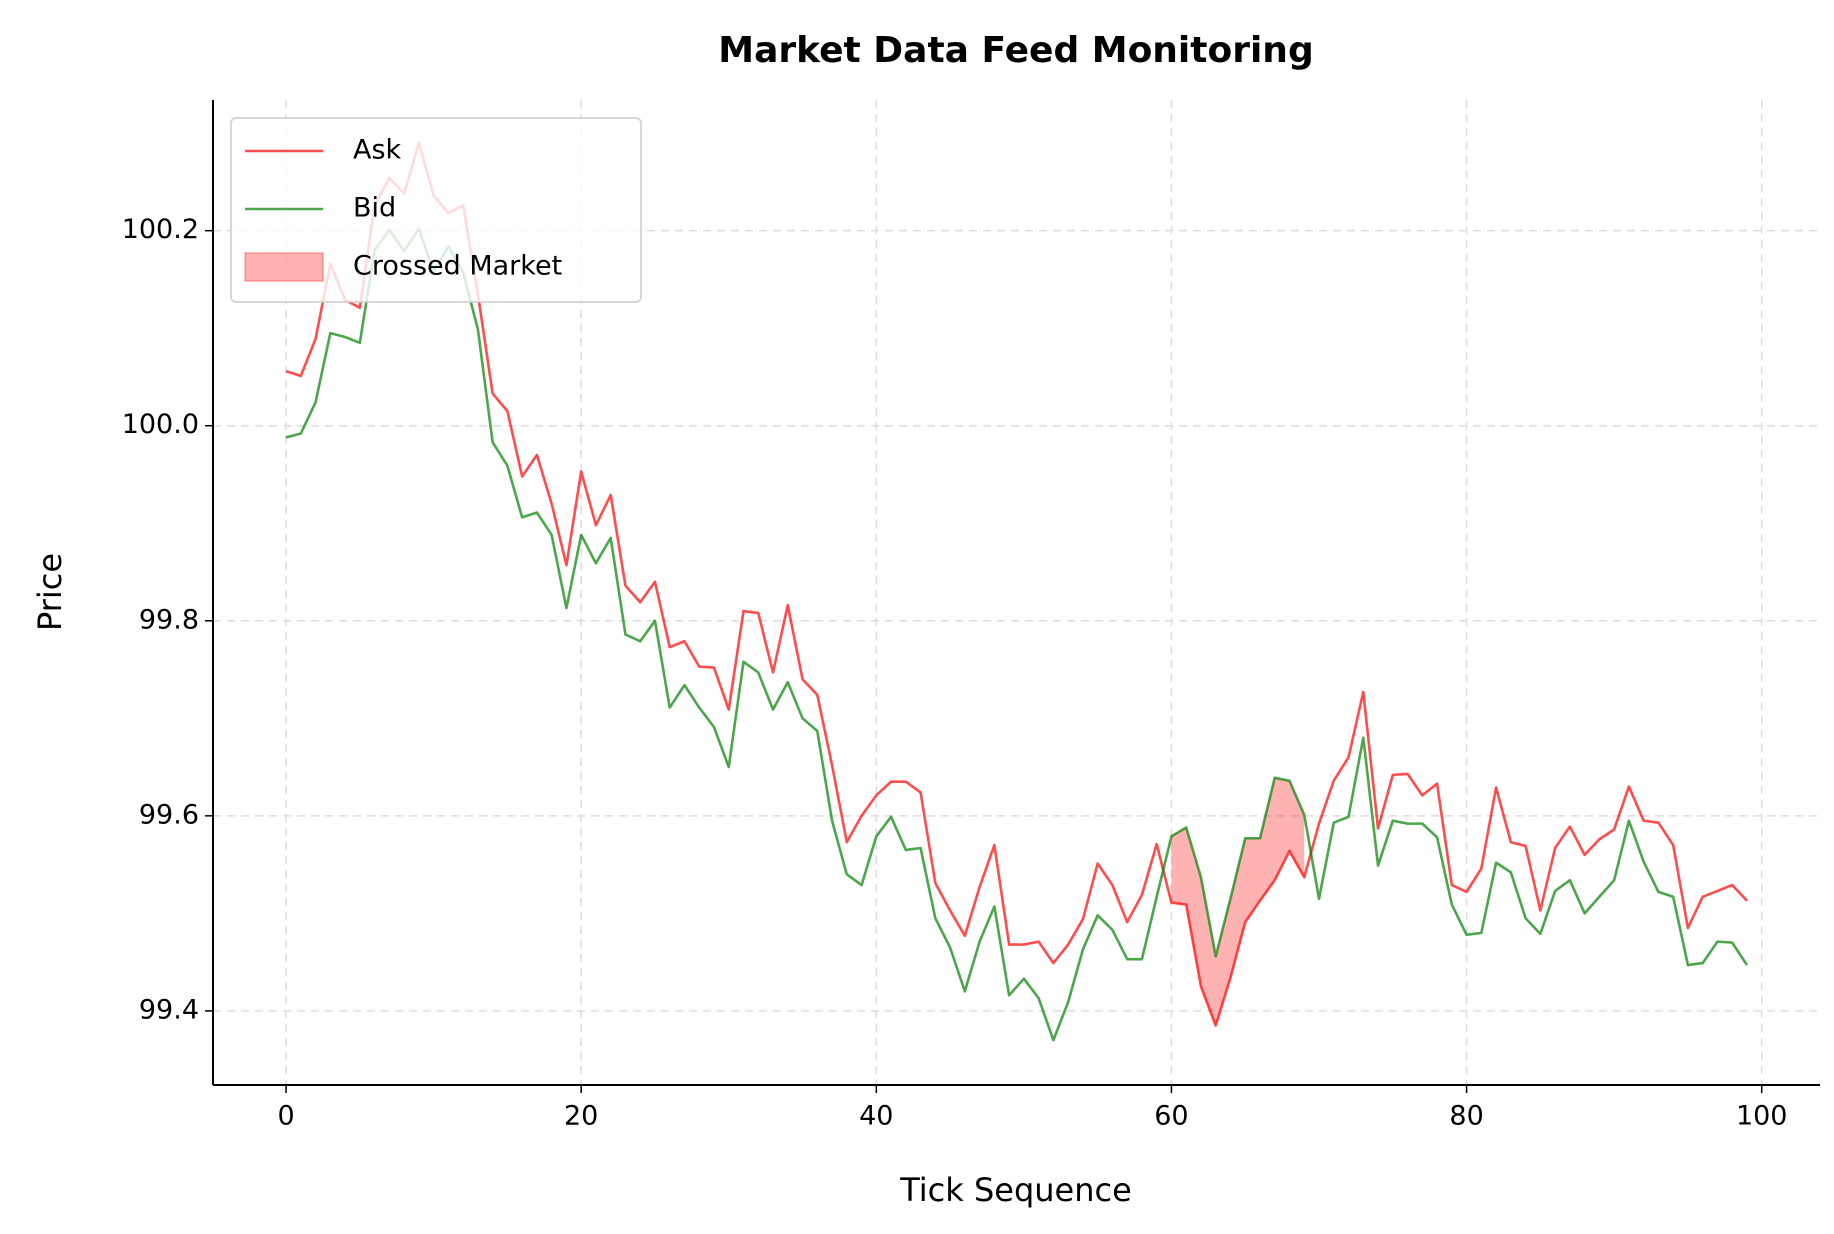  I want to click on x-tick-label: 20, so click(581, 1116).